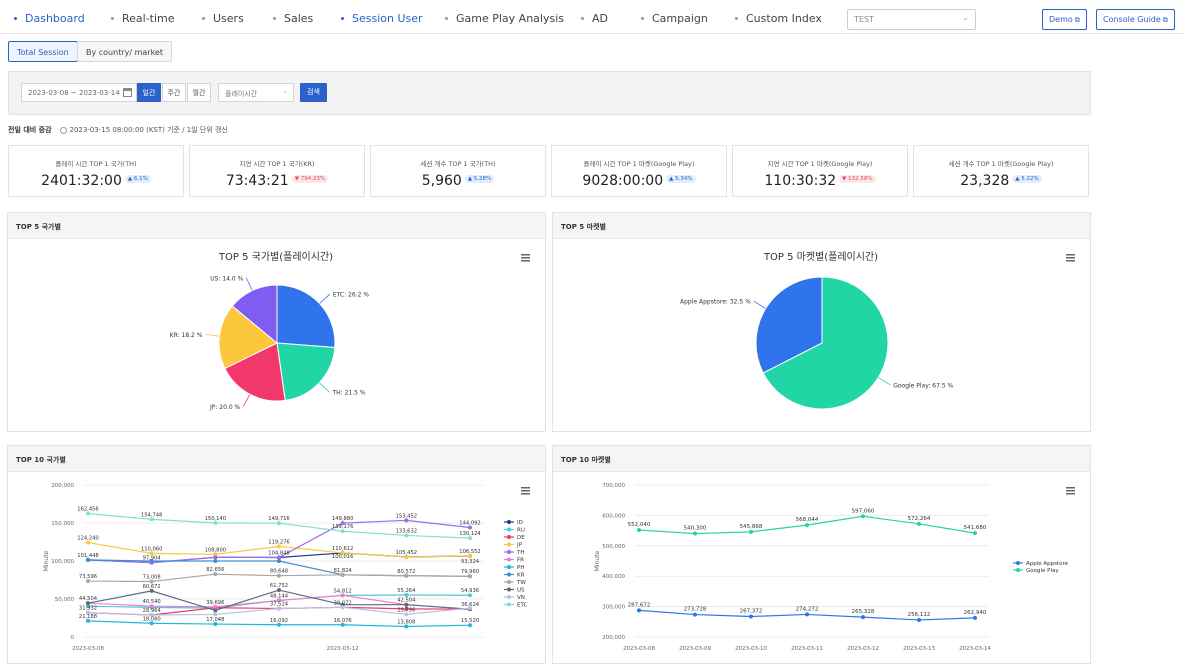  What do you see at coordinates (151, 549) in the screenshot?
I see `data-label: 110,060` at bounding box center [151, 549].